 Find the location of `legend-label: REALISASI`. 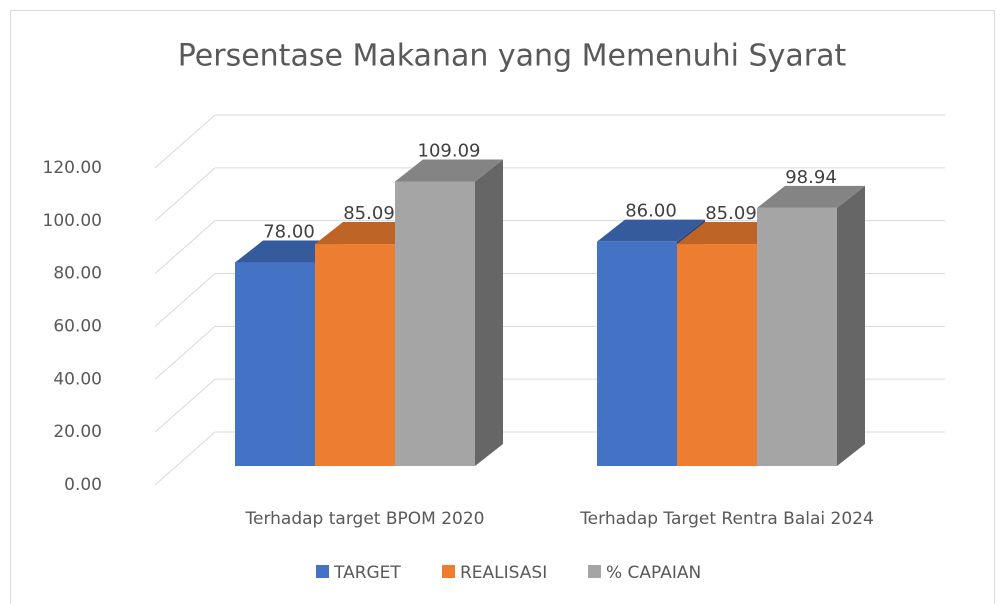

legend-label: REALISASI is located at coordinates (503, 573).